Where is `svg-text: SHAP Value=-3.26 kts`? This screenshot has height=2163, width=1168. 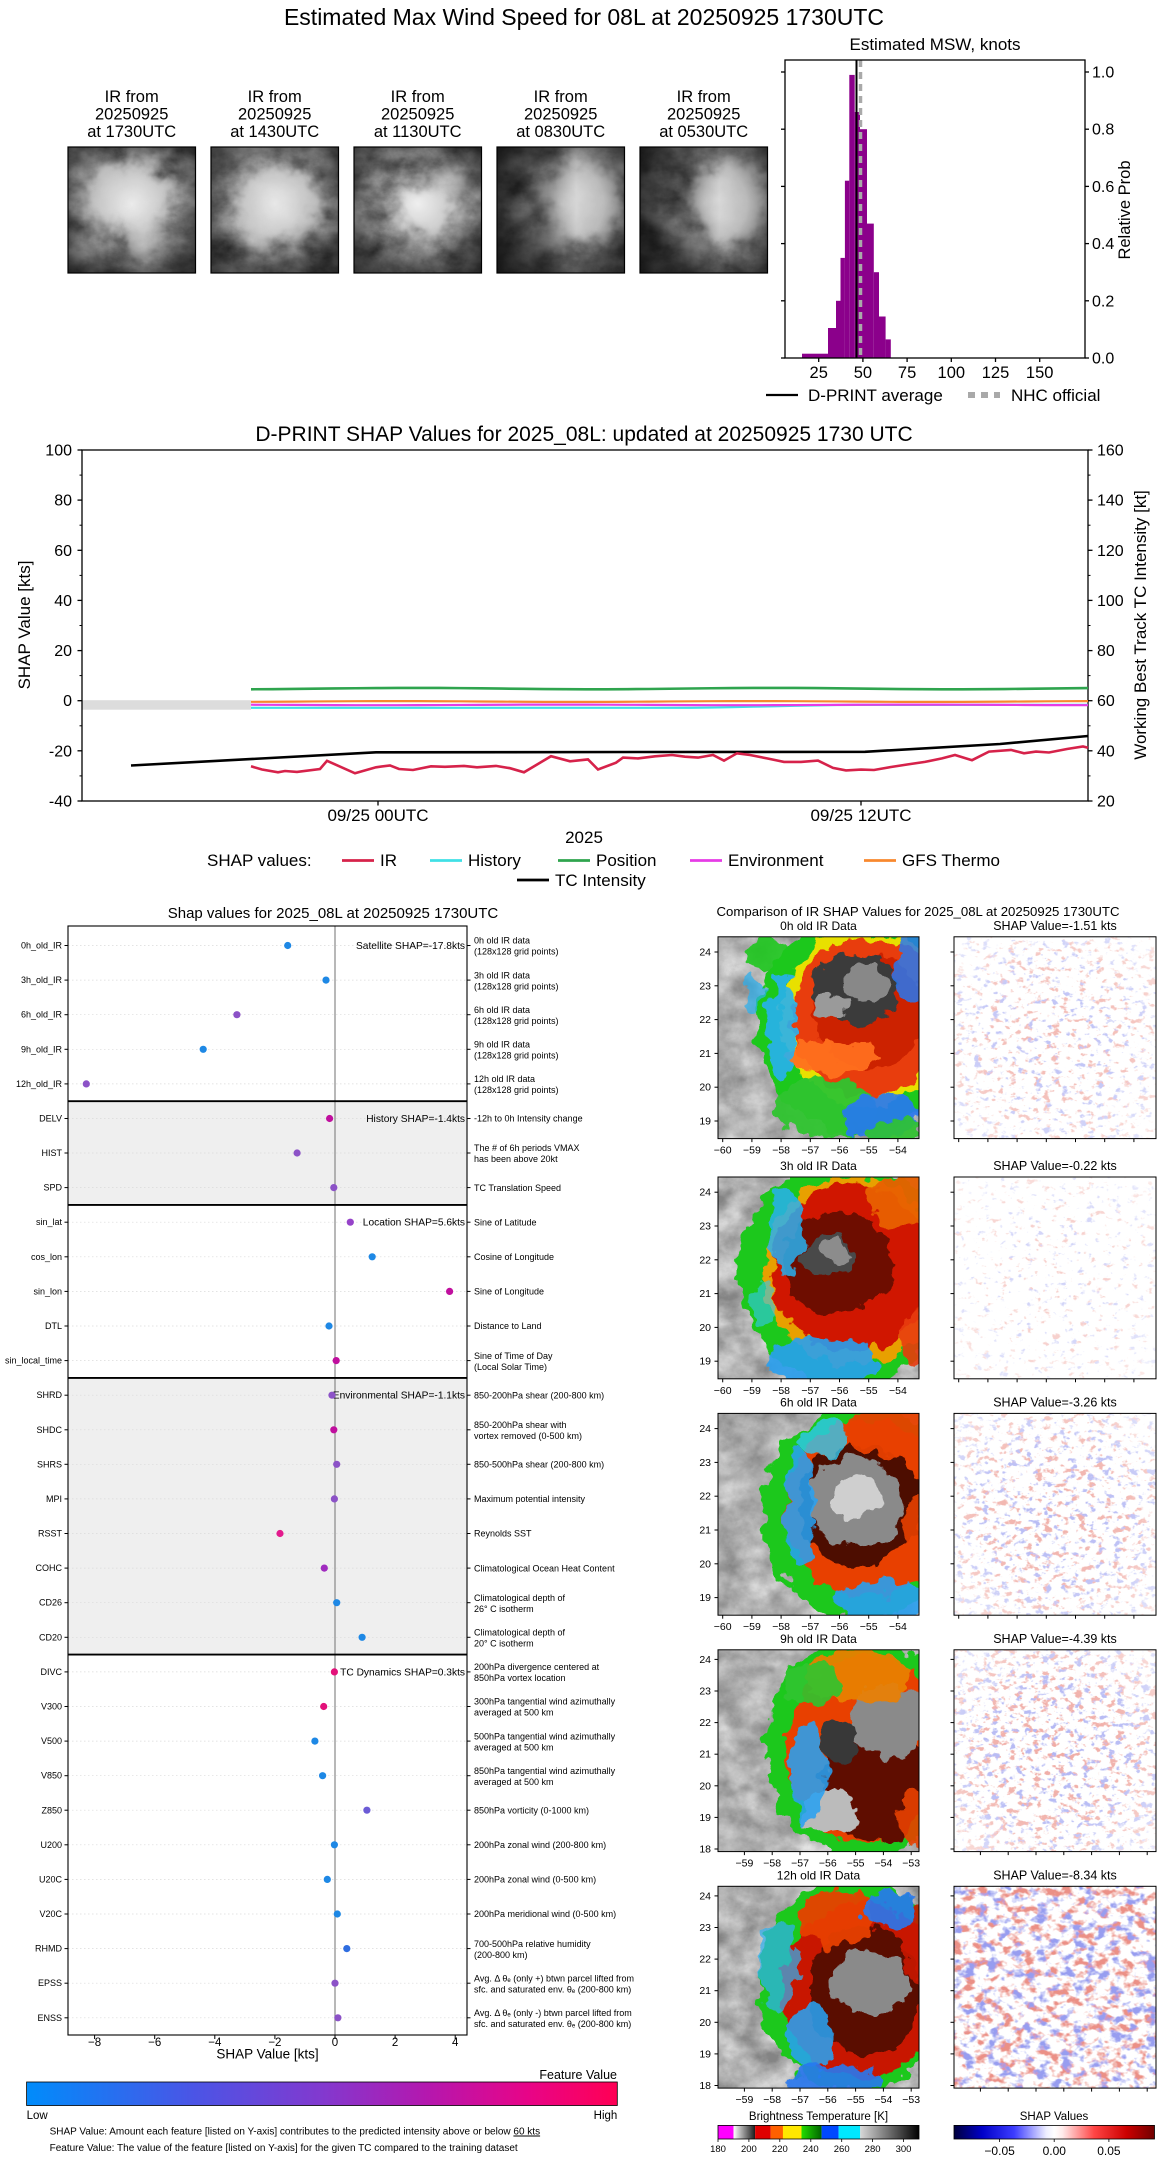
svg-text: SHAP Value=-3.26 kts is located at coordinates (1055, 1402).